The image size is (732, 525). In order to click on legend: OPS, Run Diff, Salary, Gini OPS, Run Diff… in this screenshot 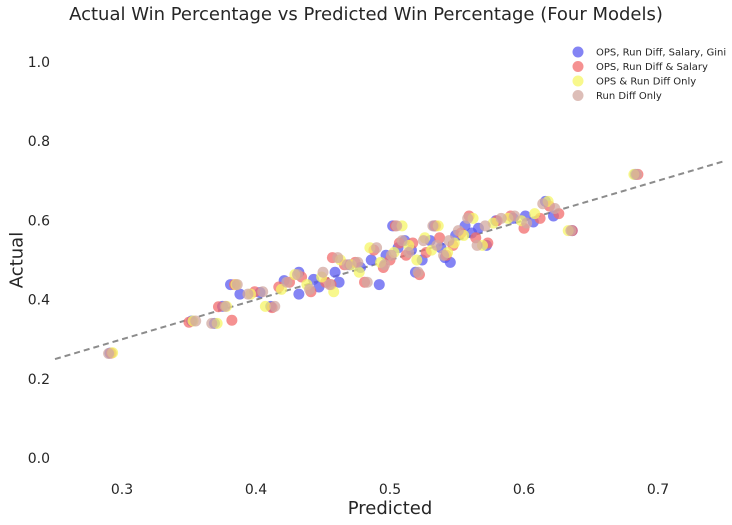, I will do `click(649, 74)`.